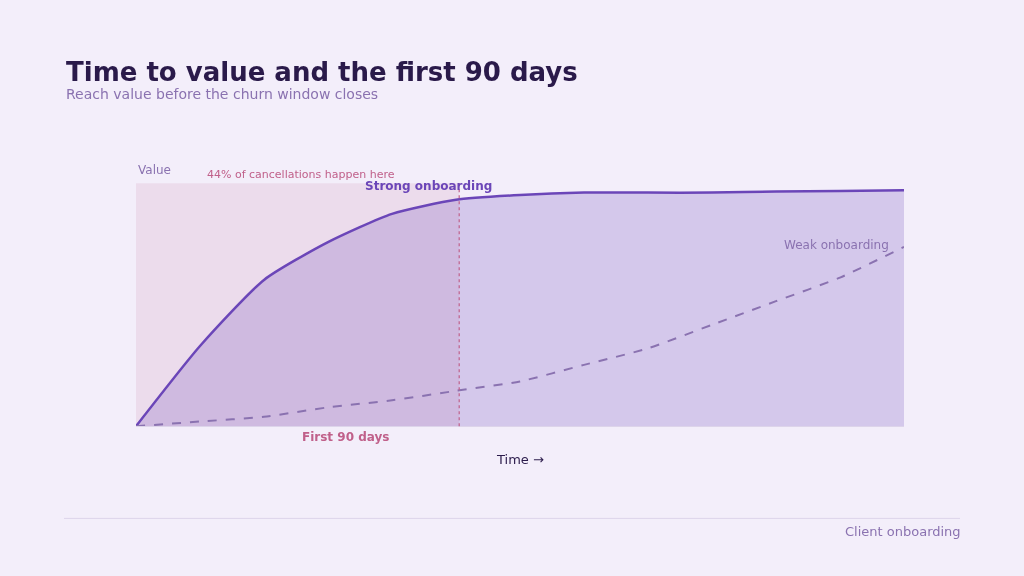 This screenshot has height=576, width=1024. I want to click on y-axis-title: Value, so click(154, 170).